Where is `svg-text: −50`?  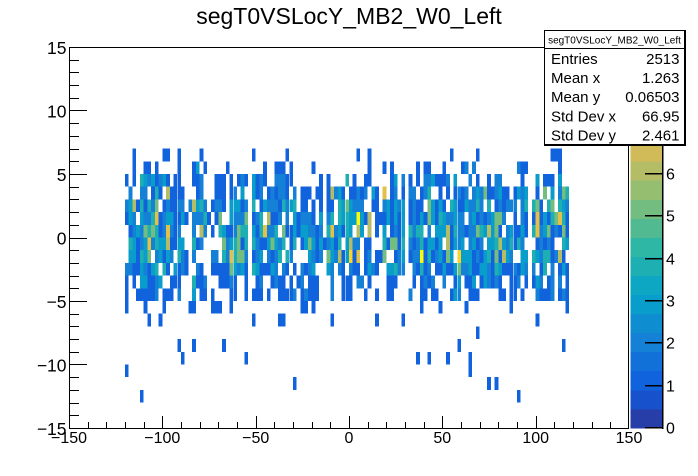 svg-text: −50 is located at coordinates (255, 438).